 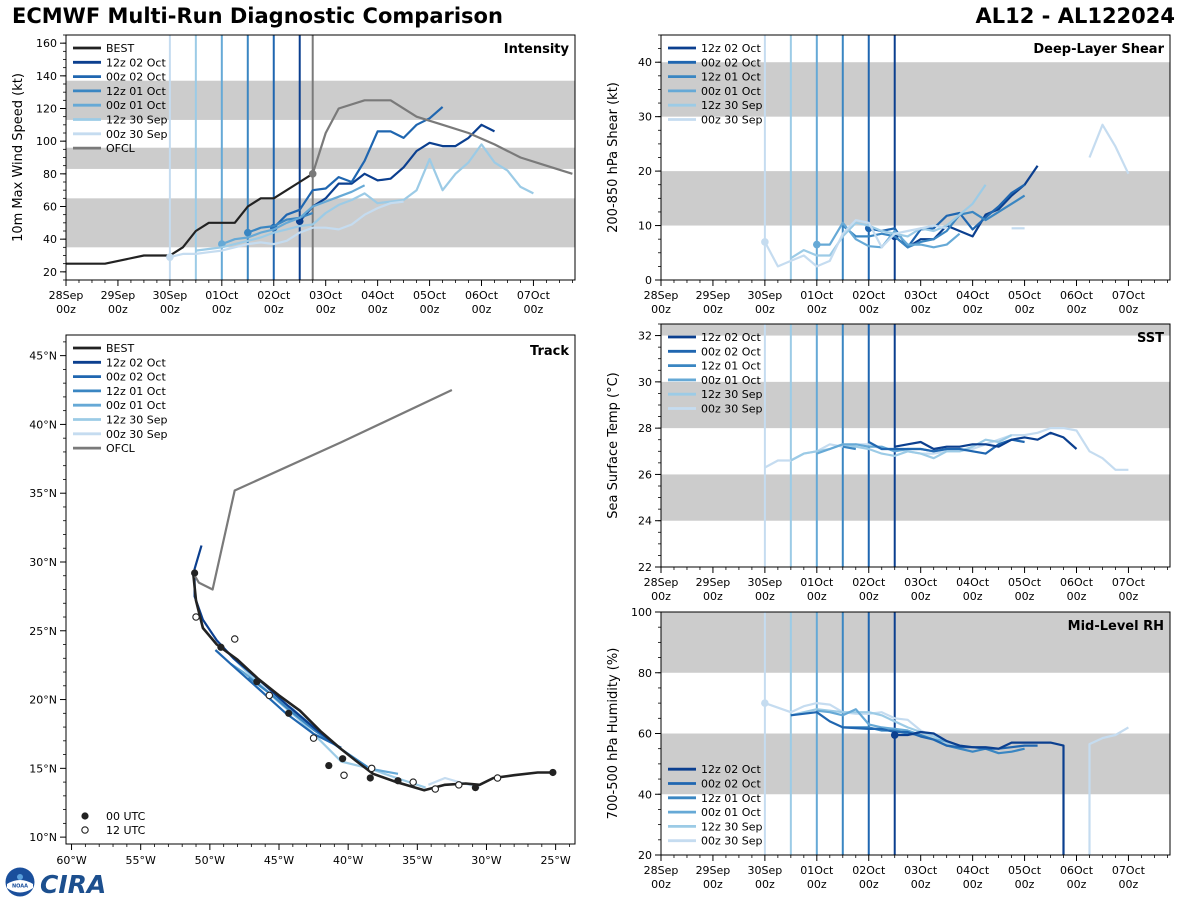 What do you see at coordinates (645, 673) in the screenshot?
I see `rh-ytick-label: 80` at bounding box center [645, 673].